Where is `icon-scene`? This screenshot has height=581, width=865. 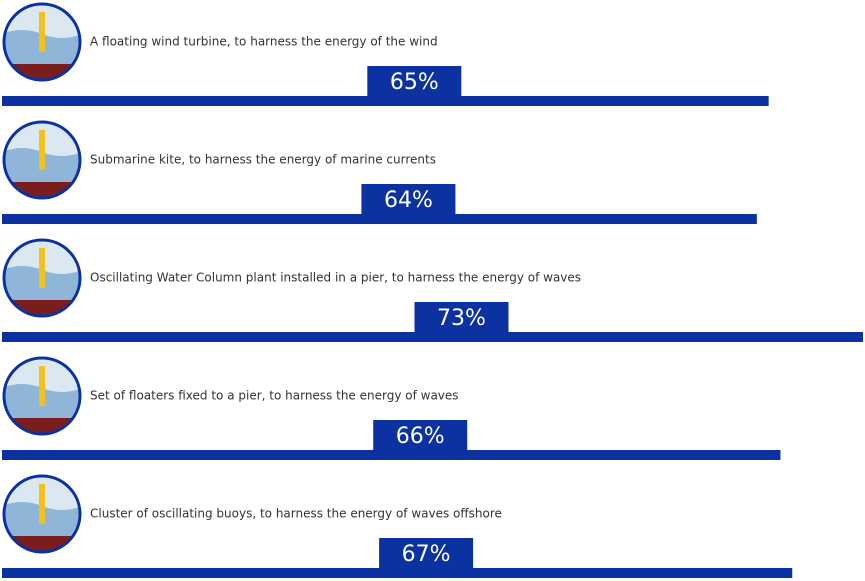
icon-scene is located at coordinates (42, 514).